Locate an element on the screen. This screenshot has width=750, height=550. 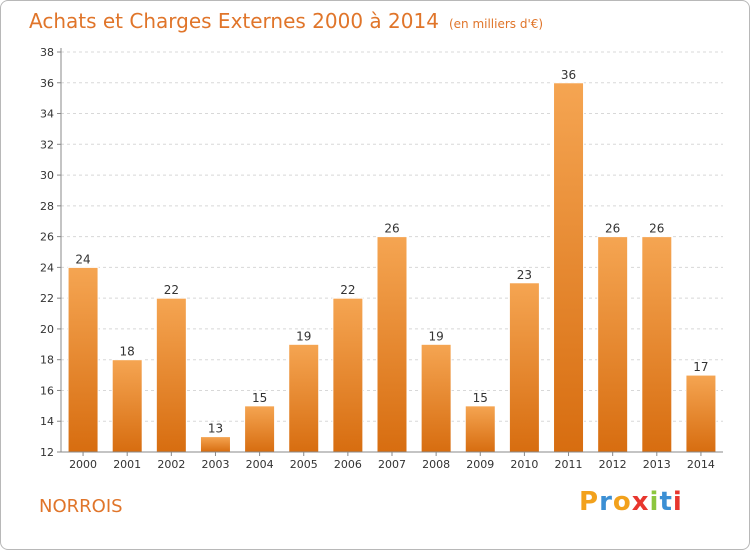
bar-2012 is located at coordinates (613, 344).